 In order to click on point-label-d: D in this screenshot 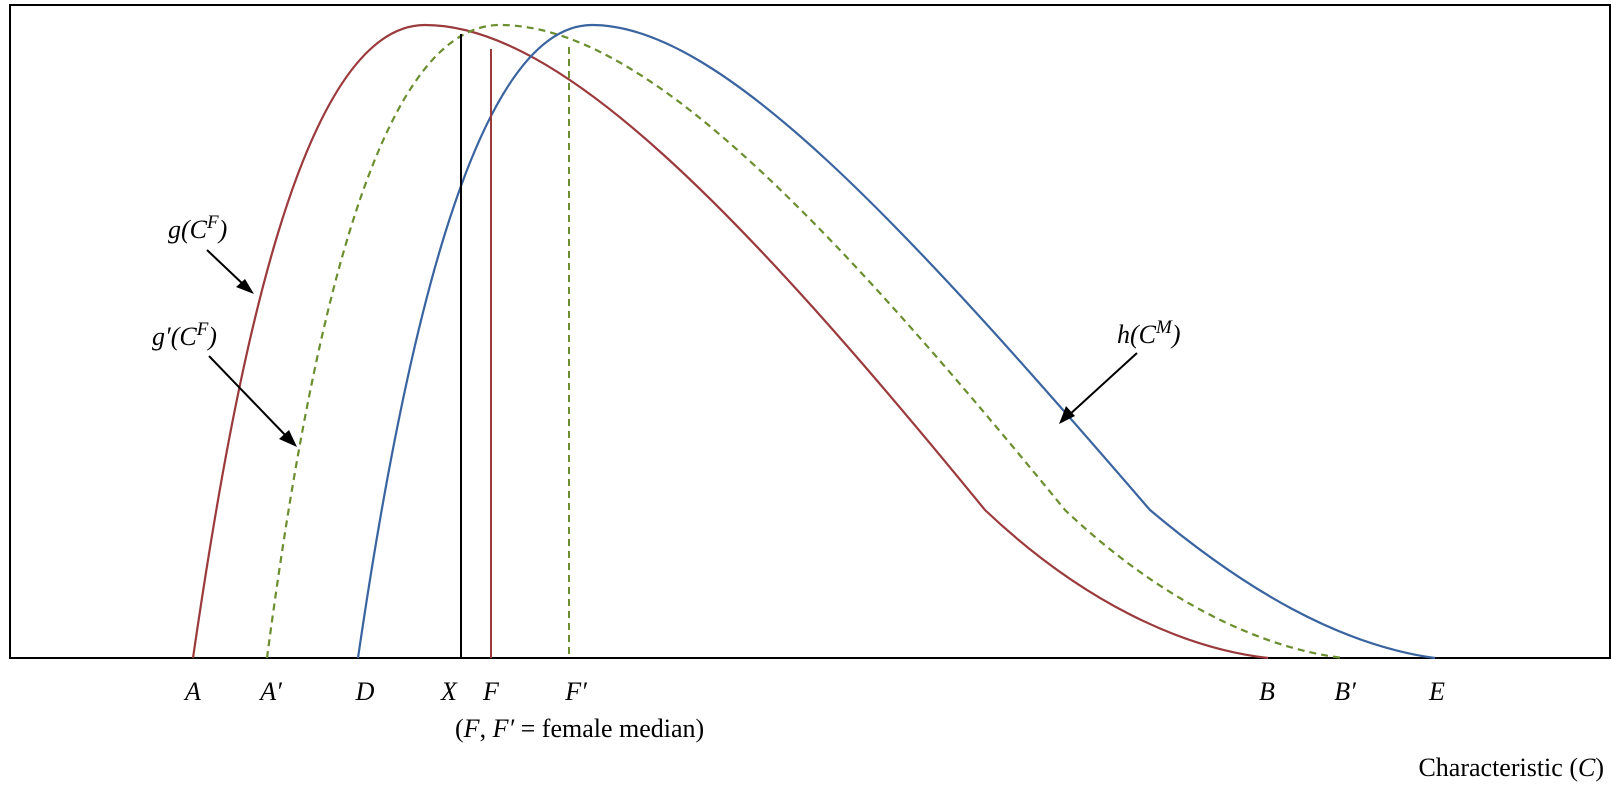, I will do `click(365, 691)`.